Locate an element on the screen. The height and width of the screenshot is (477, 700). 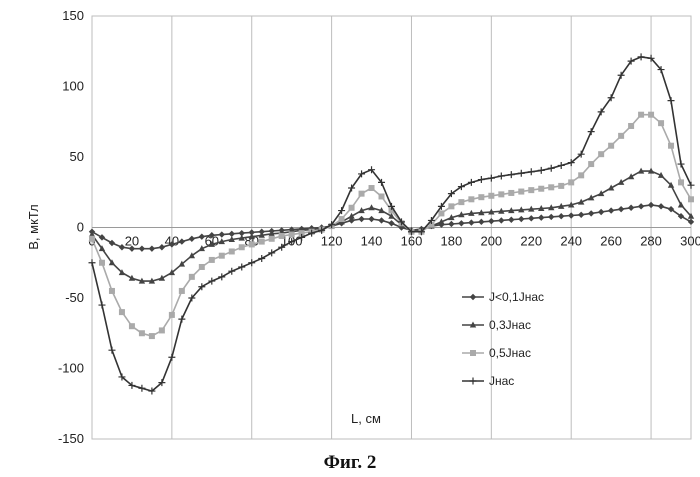
x-tick-label: 260 is located at coordinates (611, 241).